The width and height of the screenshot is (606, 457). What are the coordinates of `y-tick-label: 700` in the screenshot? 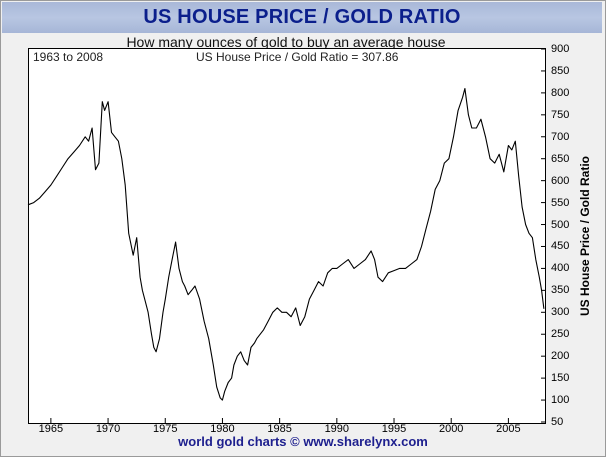 It's located at (560, 136).